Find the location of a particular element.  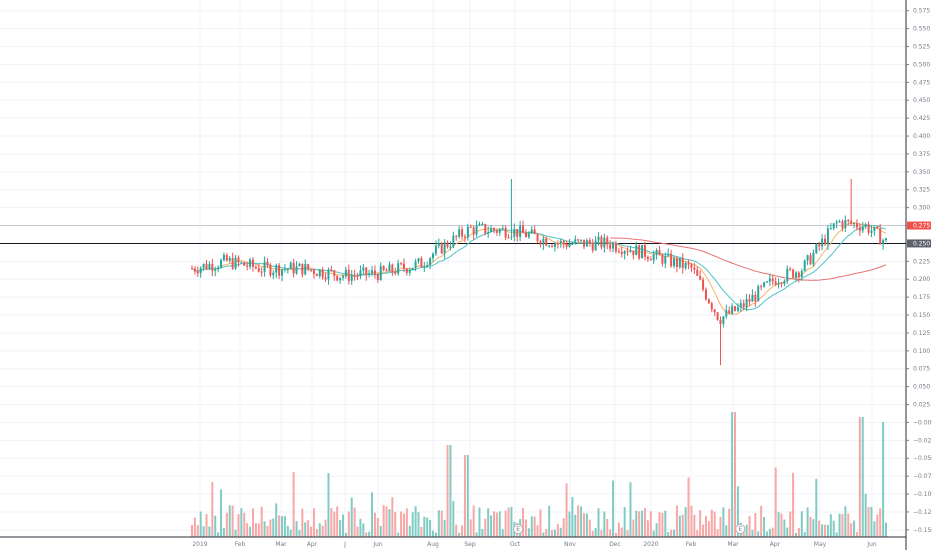

price-tick-label: −0.125 is located at coordinates (922, 512).